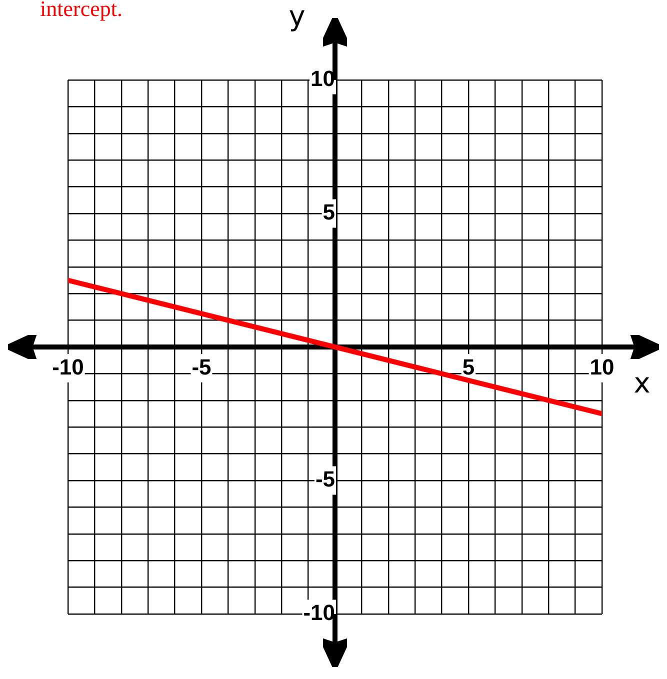  Describe the element at coordinates (202, 367) in the screenshot. I see `x-tick-label: -5` at that location.